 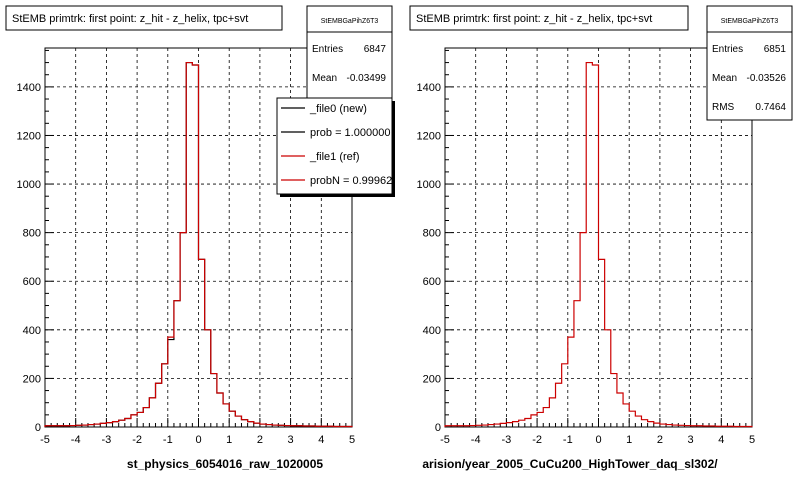 I want to click on legend-label: prob = 1.000000, so click(x=350, y=133).